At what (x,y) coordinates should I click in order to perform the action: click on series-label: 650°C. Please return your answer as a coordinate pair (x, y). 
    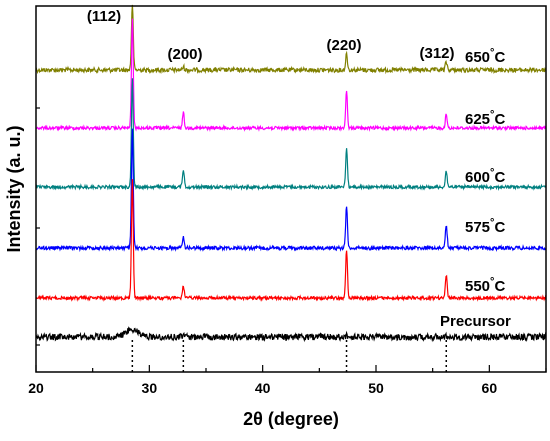
    Looking at the image, I should click on (485, 56).